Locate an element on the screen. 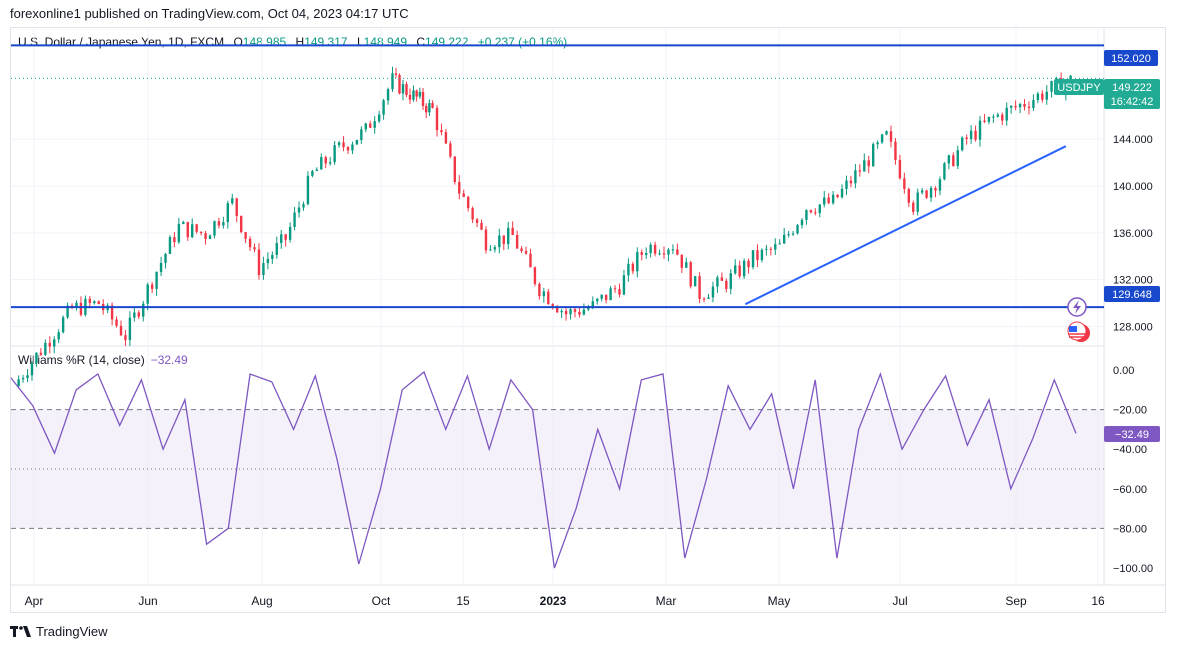  close-value: 149.222 is located at coordinates (447, 42).